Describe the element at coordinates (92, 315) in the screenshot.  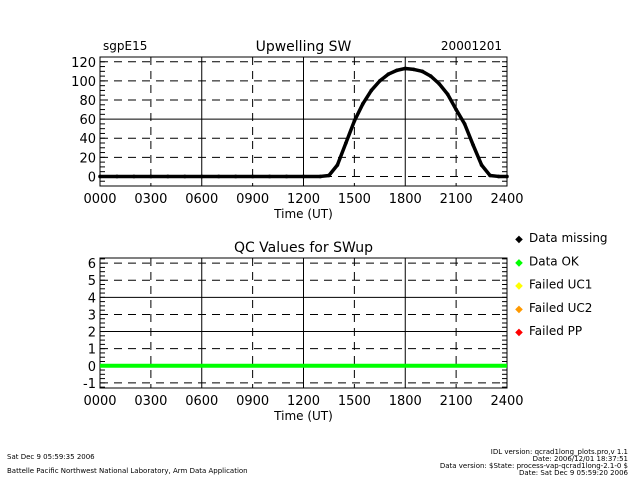
I see `y-tick-label: 3` at that location.